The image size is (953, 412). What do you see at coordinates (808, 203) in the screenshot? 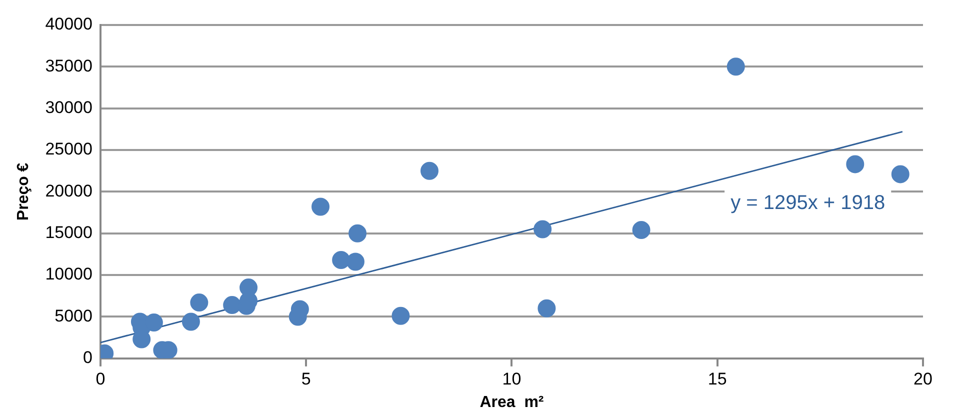
I see `annotation: y = 1295x + 1918` at bounding box center [808, 203].